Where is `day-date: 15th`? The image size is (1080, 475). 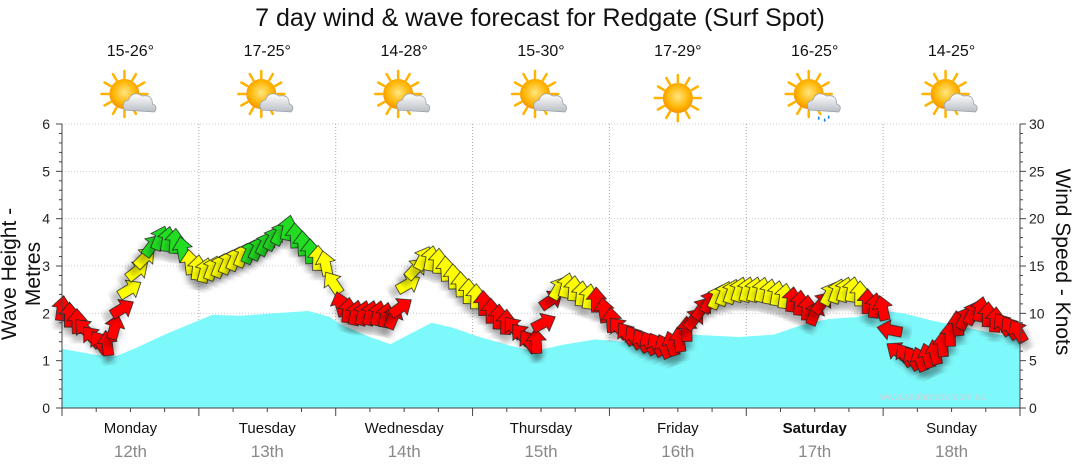
day-date: 15th is located at coordinates (541, 451).